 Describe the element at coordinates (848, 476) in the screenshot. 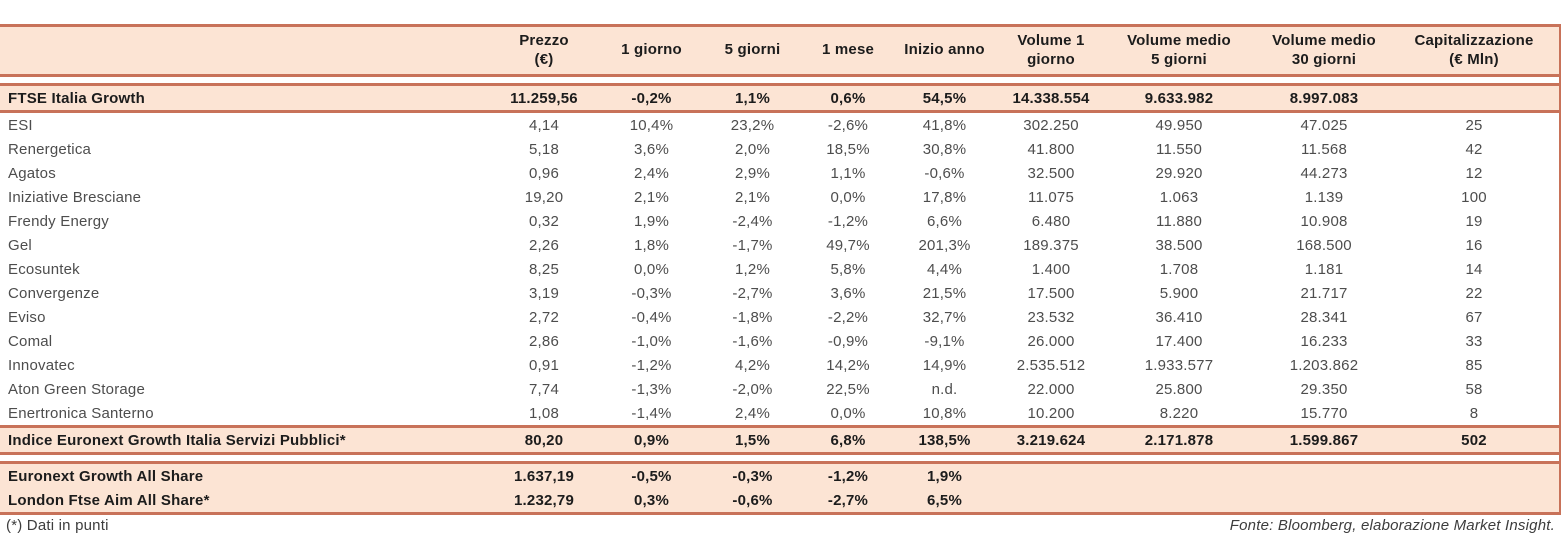

I see `cell-1-mese: -1,2%` at that location.